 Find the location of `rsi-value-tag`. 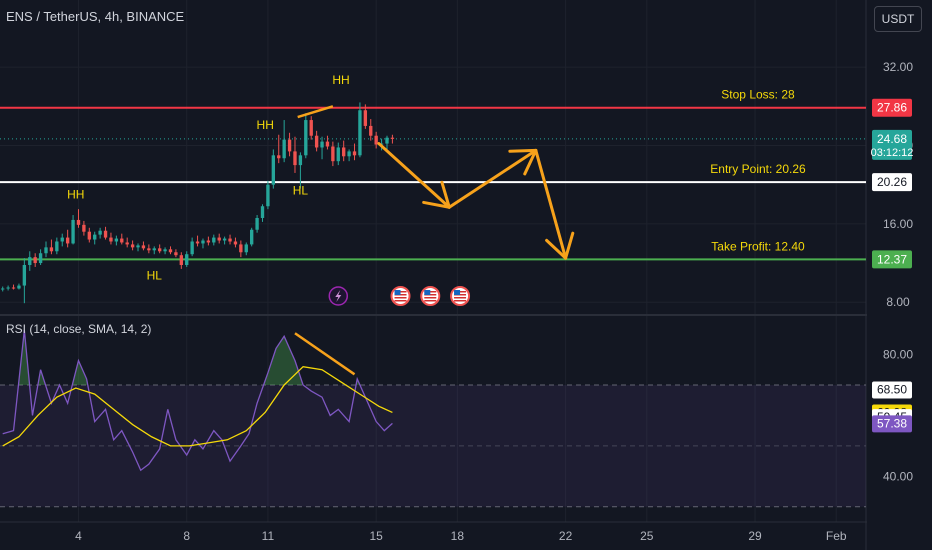

rsi-value-tag is located at coordinates (892, 424).